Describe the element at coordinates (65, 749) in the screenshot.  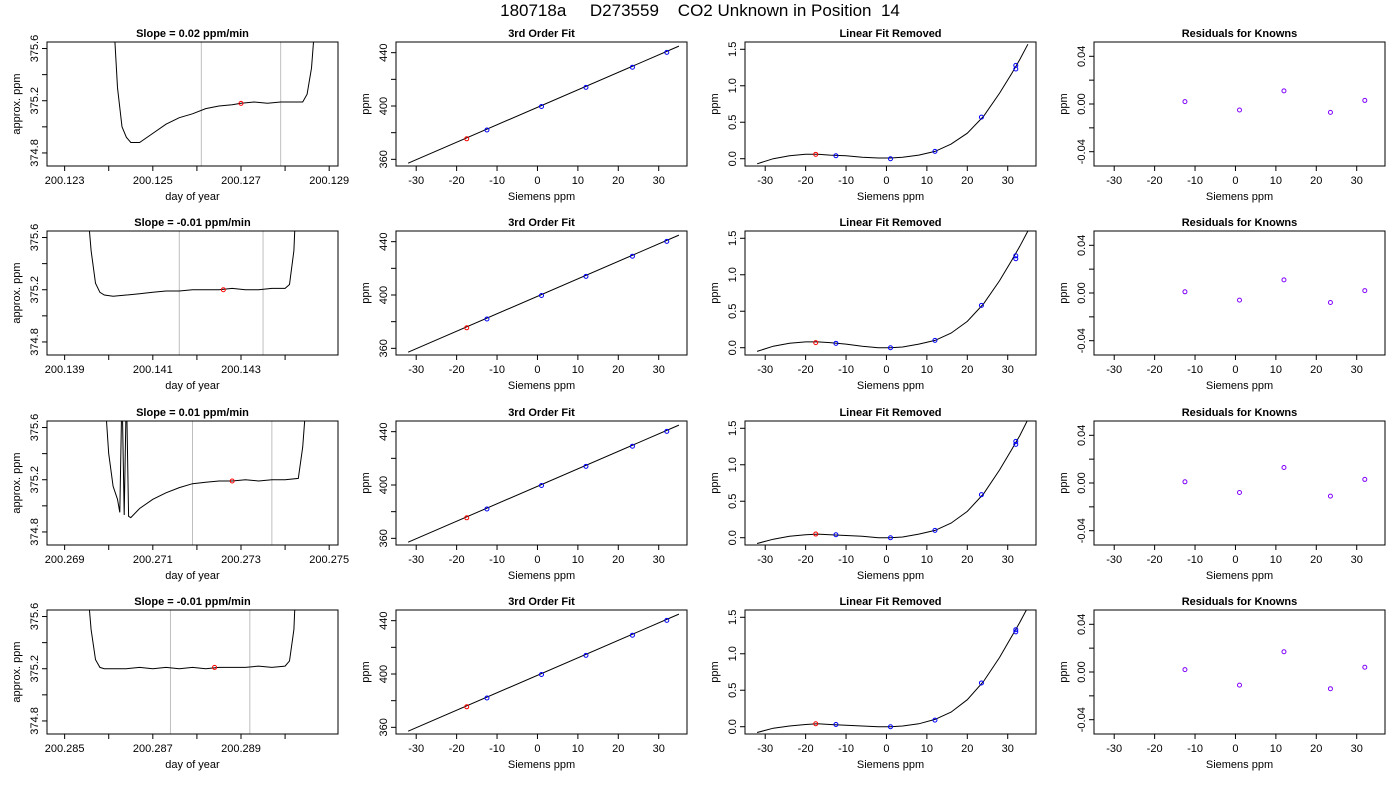
I see `x-tick-label: 200.285` at that location.